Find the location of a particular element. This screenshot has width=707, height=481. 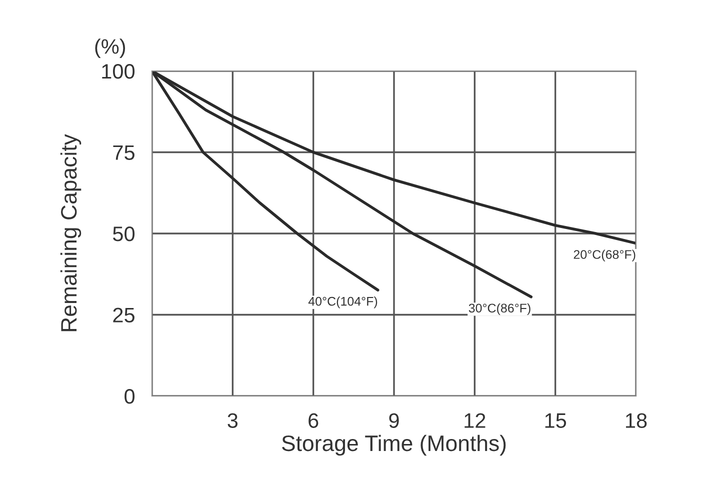

x-tick-label: 18 is located at coordinates (636, 420).